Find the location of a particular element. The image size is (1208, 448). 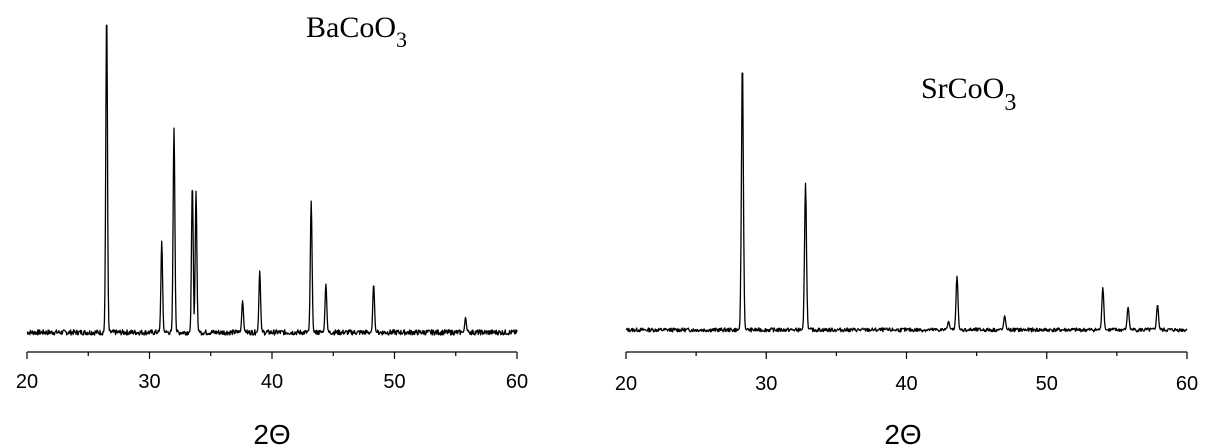

bacoo3-title-subscript: 3 is located at coordinates (401, 39).